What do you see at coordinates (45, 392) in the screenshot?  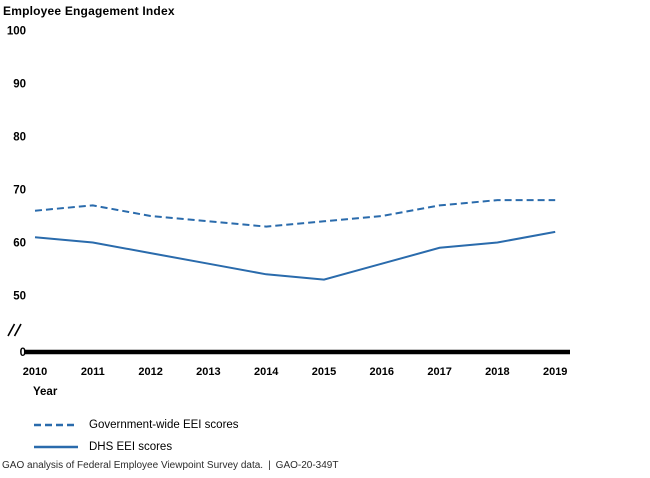 I see `x-axis-title: Year` at bounding box center [45, 392].